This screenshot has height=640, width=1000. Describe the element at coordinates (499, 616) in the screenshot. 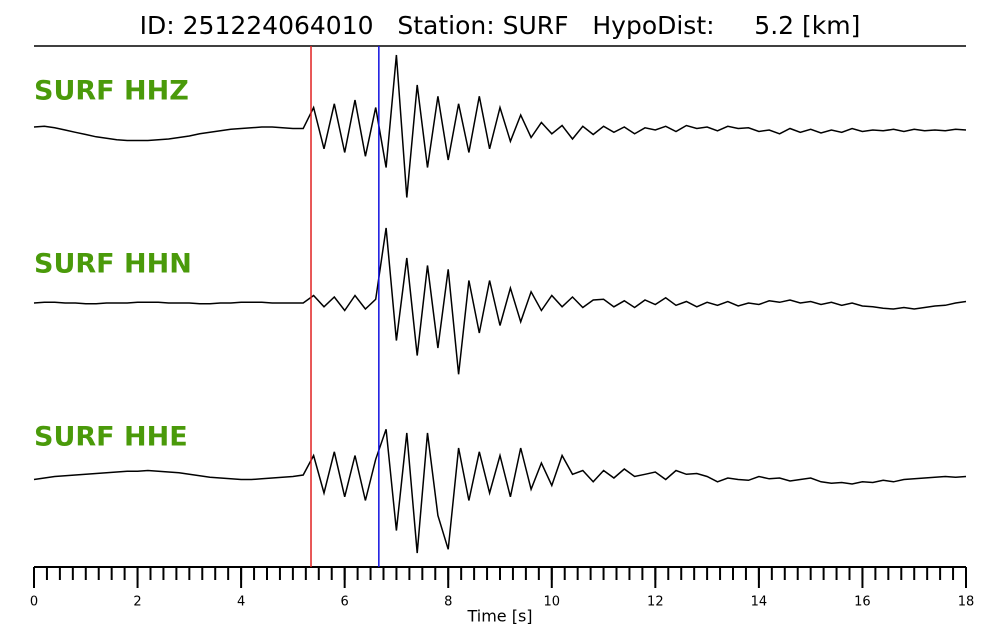

I see `x-axis-label: Time [s]` at that location.